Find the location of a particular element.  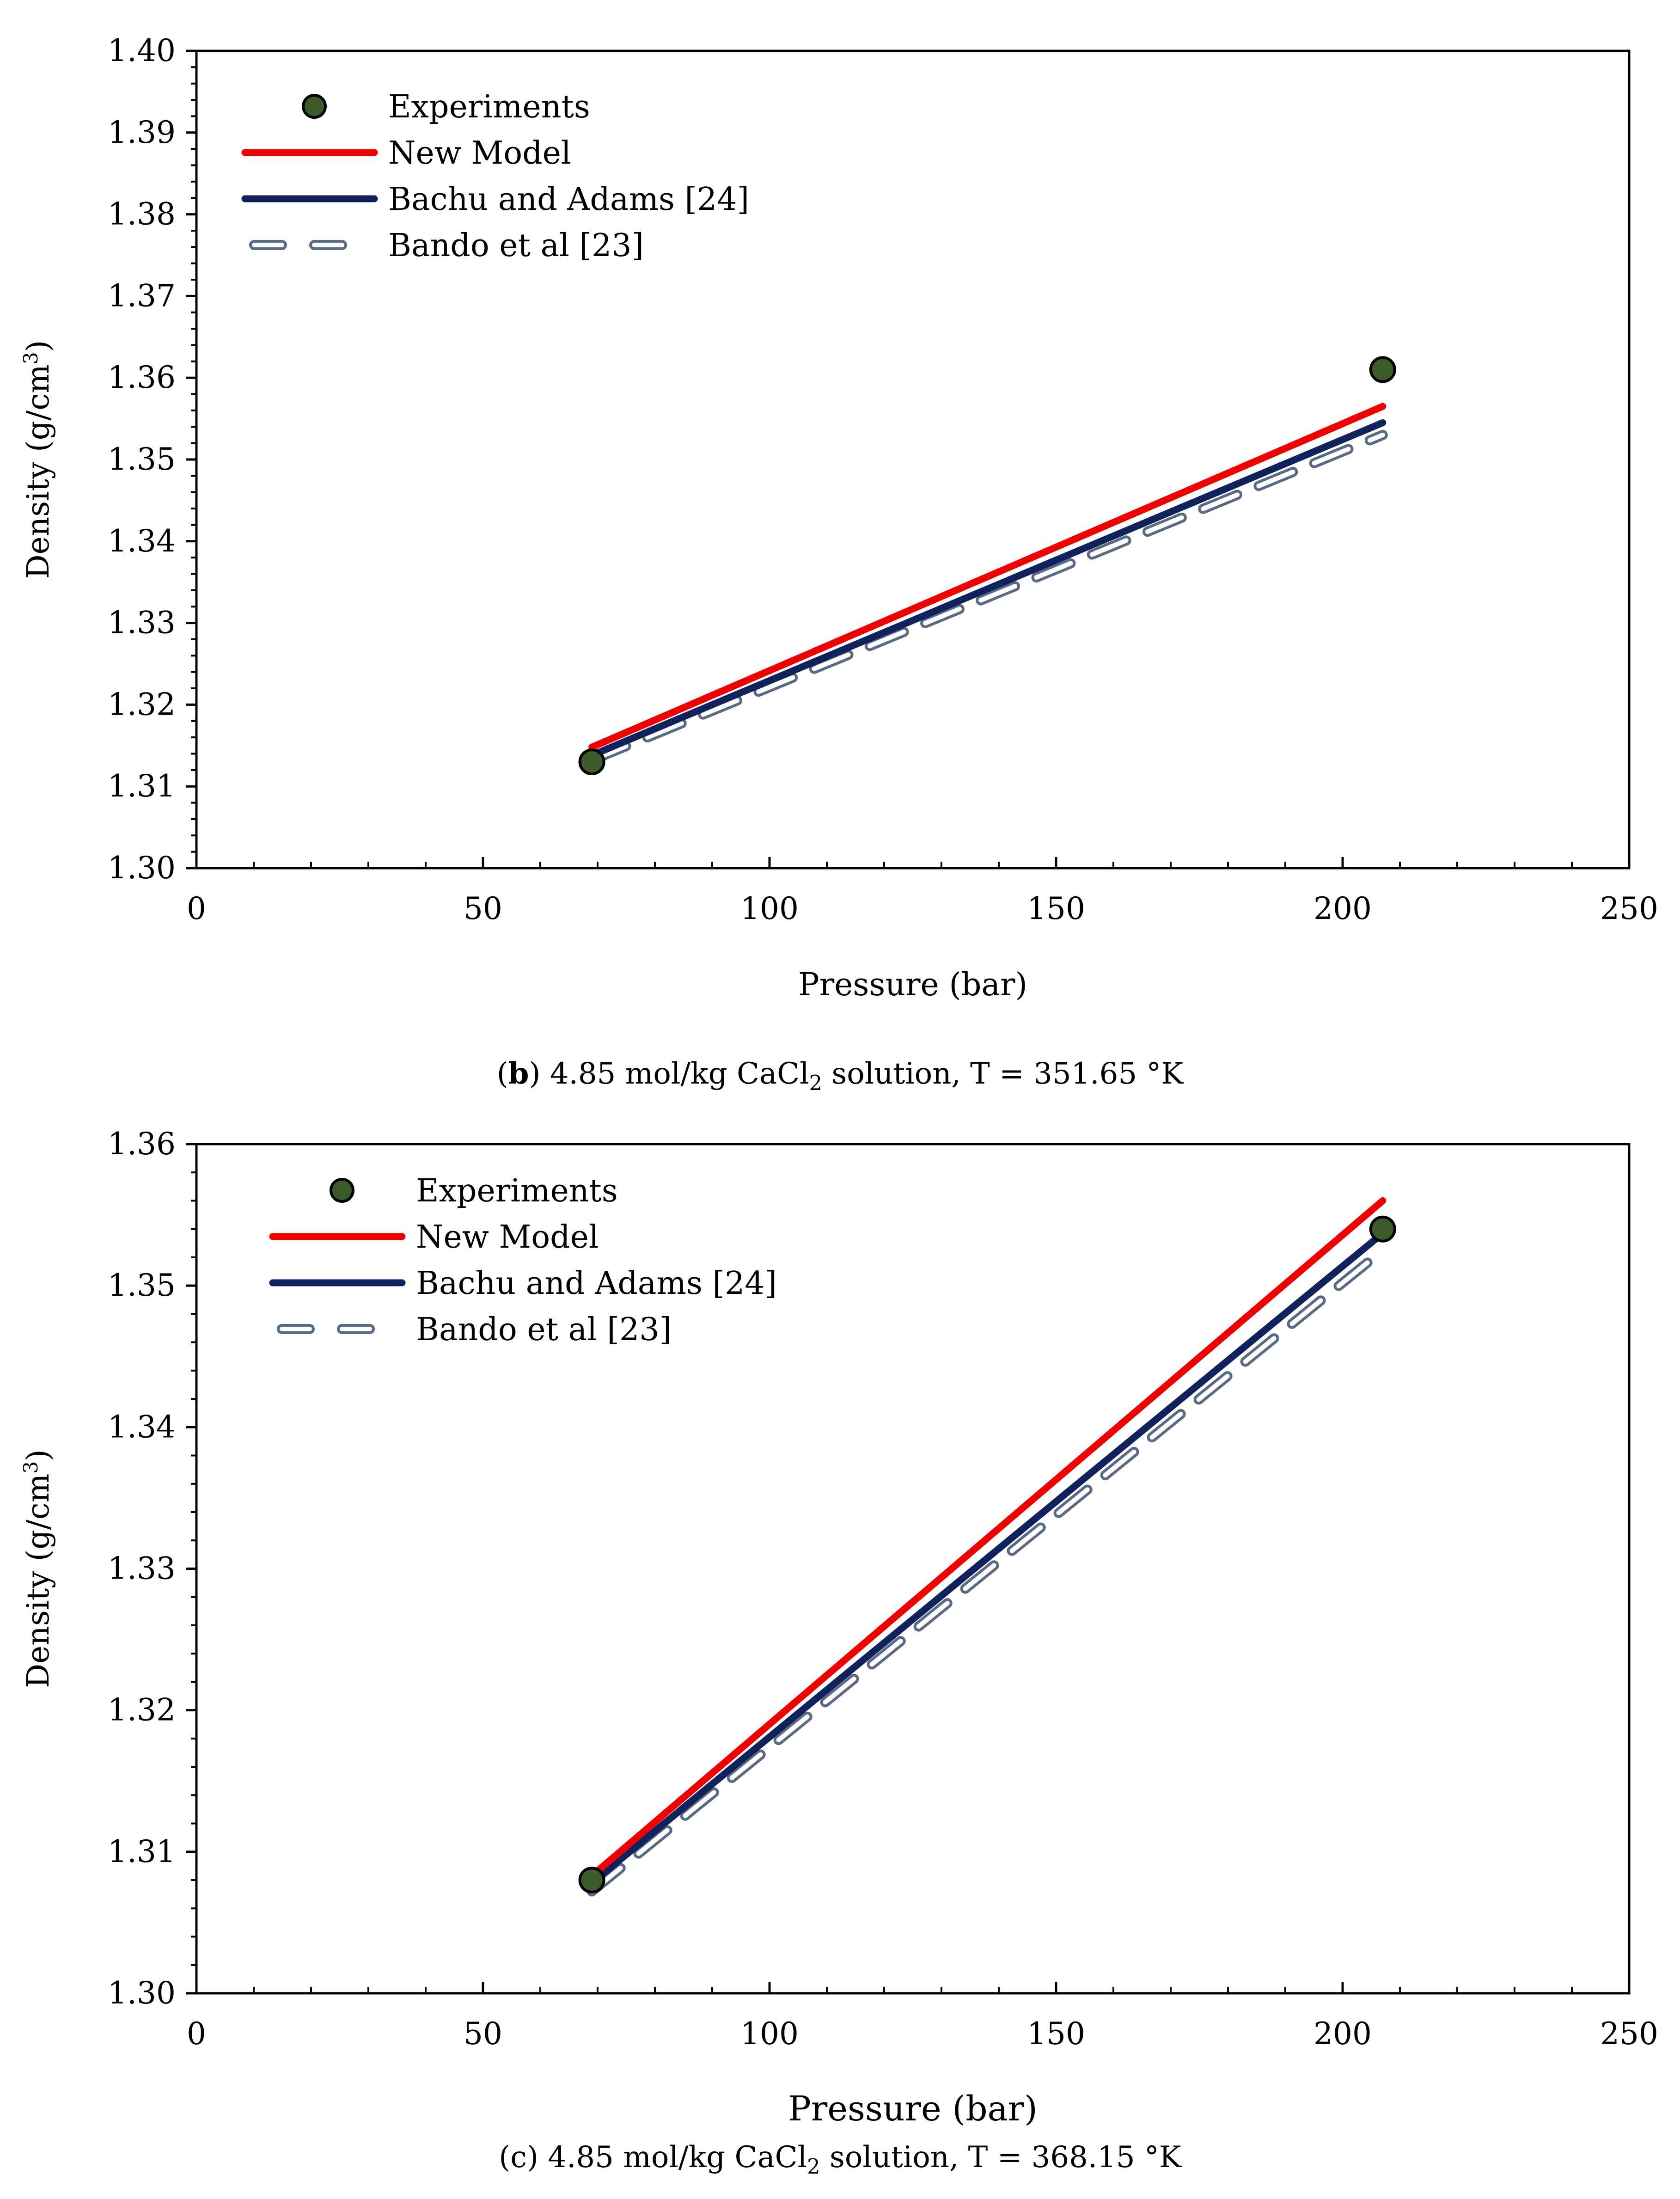

y-tick-label: 1.39 is located at coordinates (142, 132).